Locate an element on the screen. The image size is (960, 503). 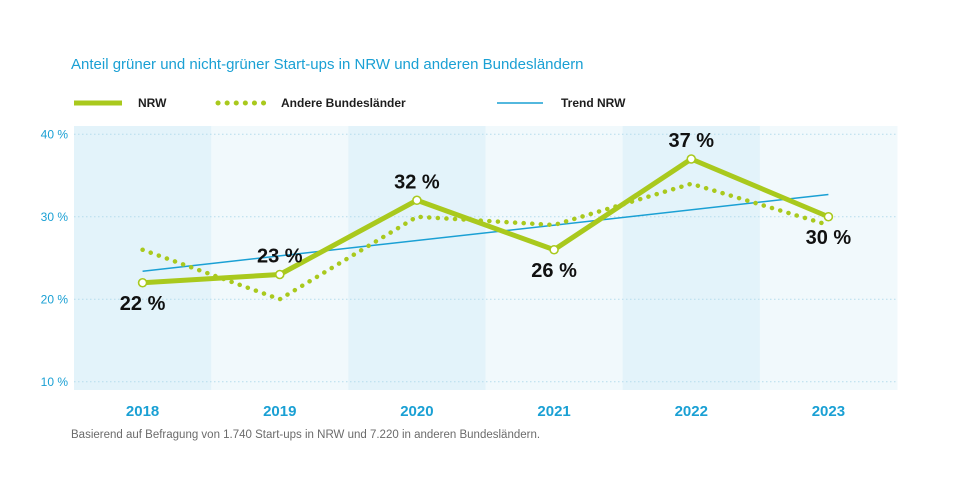
legend-swatch-nrw is located at coordinates (98, 103).